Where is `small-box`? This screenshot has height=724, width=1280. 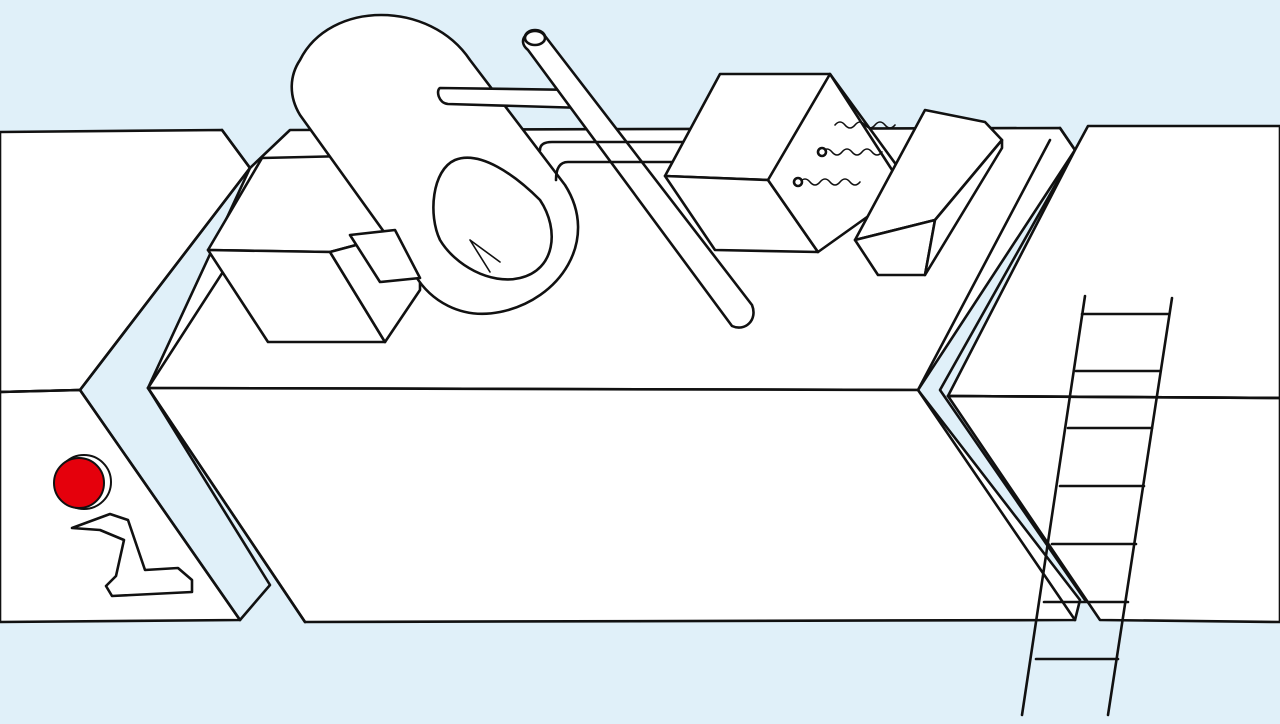 small-box is located at coordinates (928, 192).